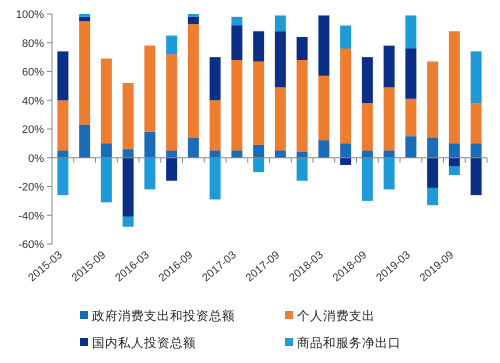 The width and height of the screenshot is (500, 363). Describe the element at coordinates (36, 158) in the screenshot. I see `y-tick-label: 0%` at that location.